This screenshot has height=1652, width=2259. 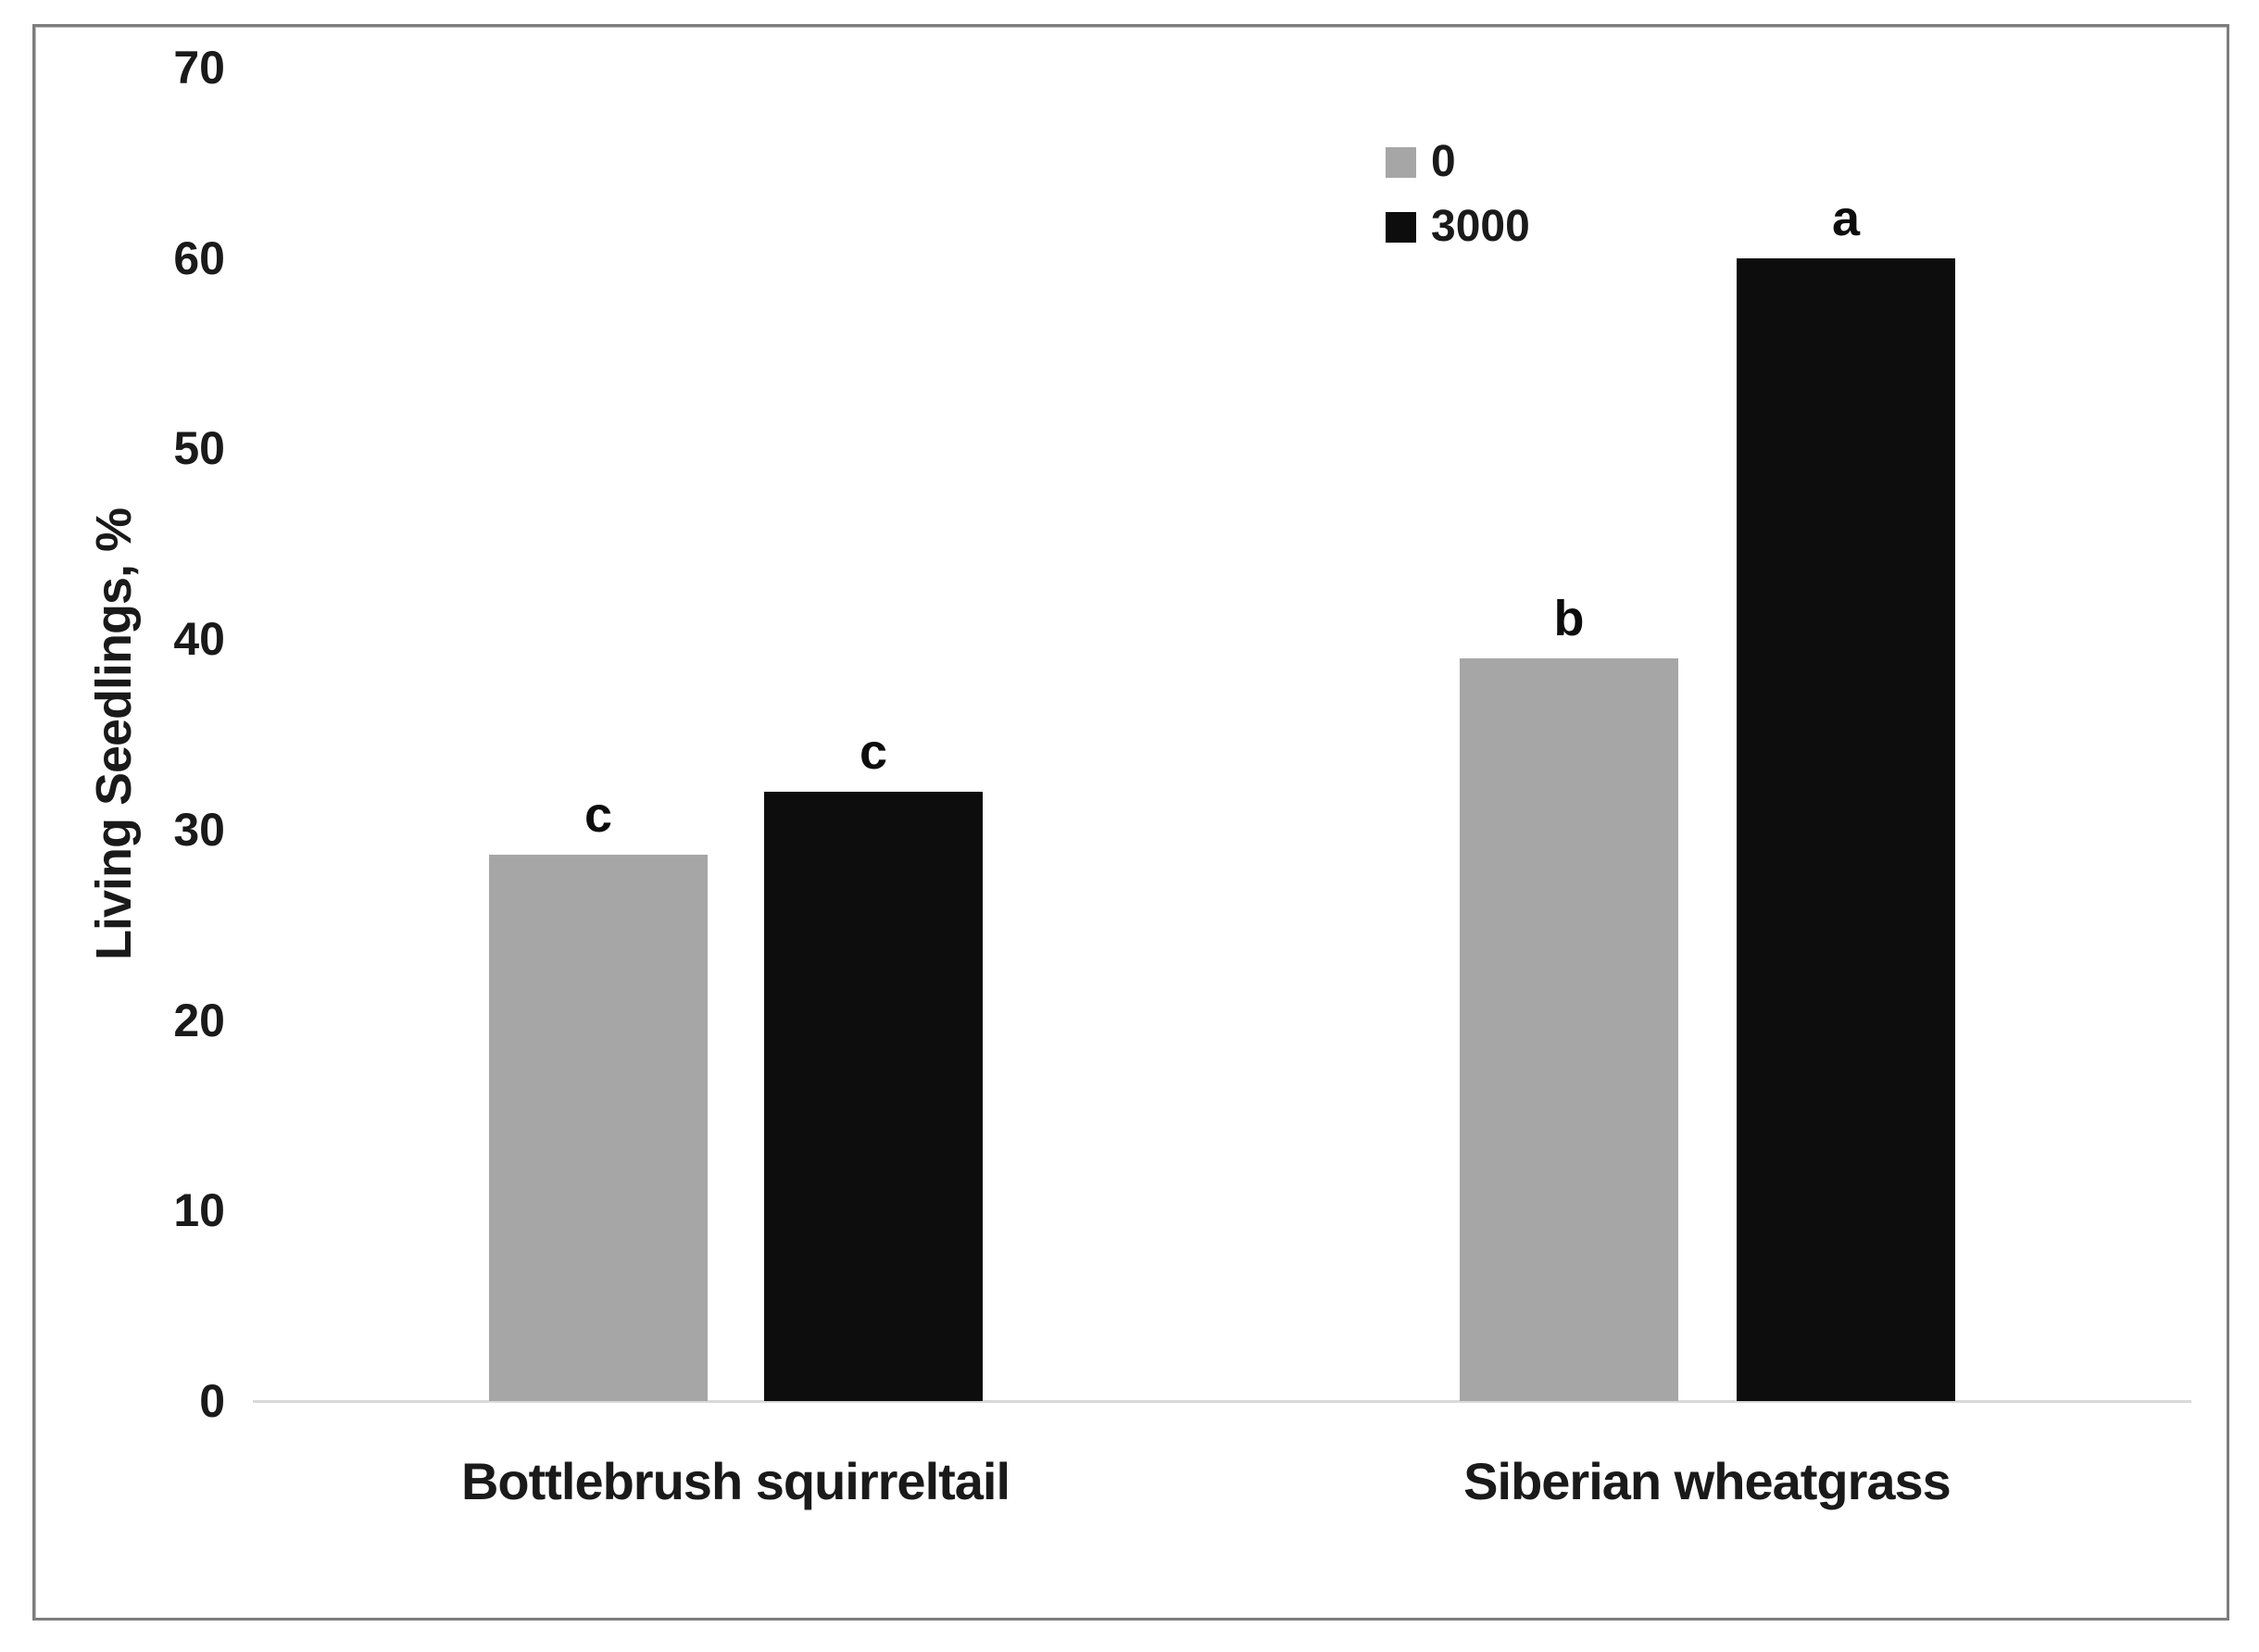 I want to click on bar-bottlebrush-rate0: c, so click(x=598, y=1095).